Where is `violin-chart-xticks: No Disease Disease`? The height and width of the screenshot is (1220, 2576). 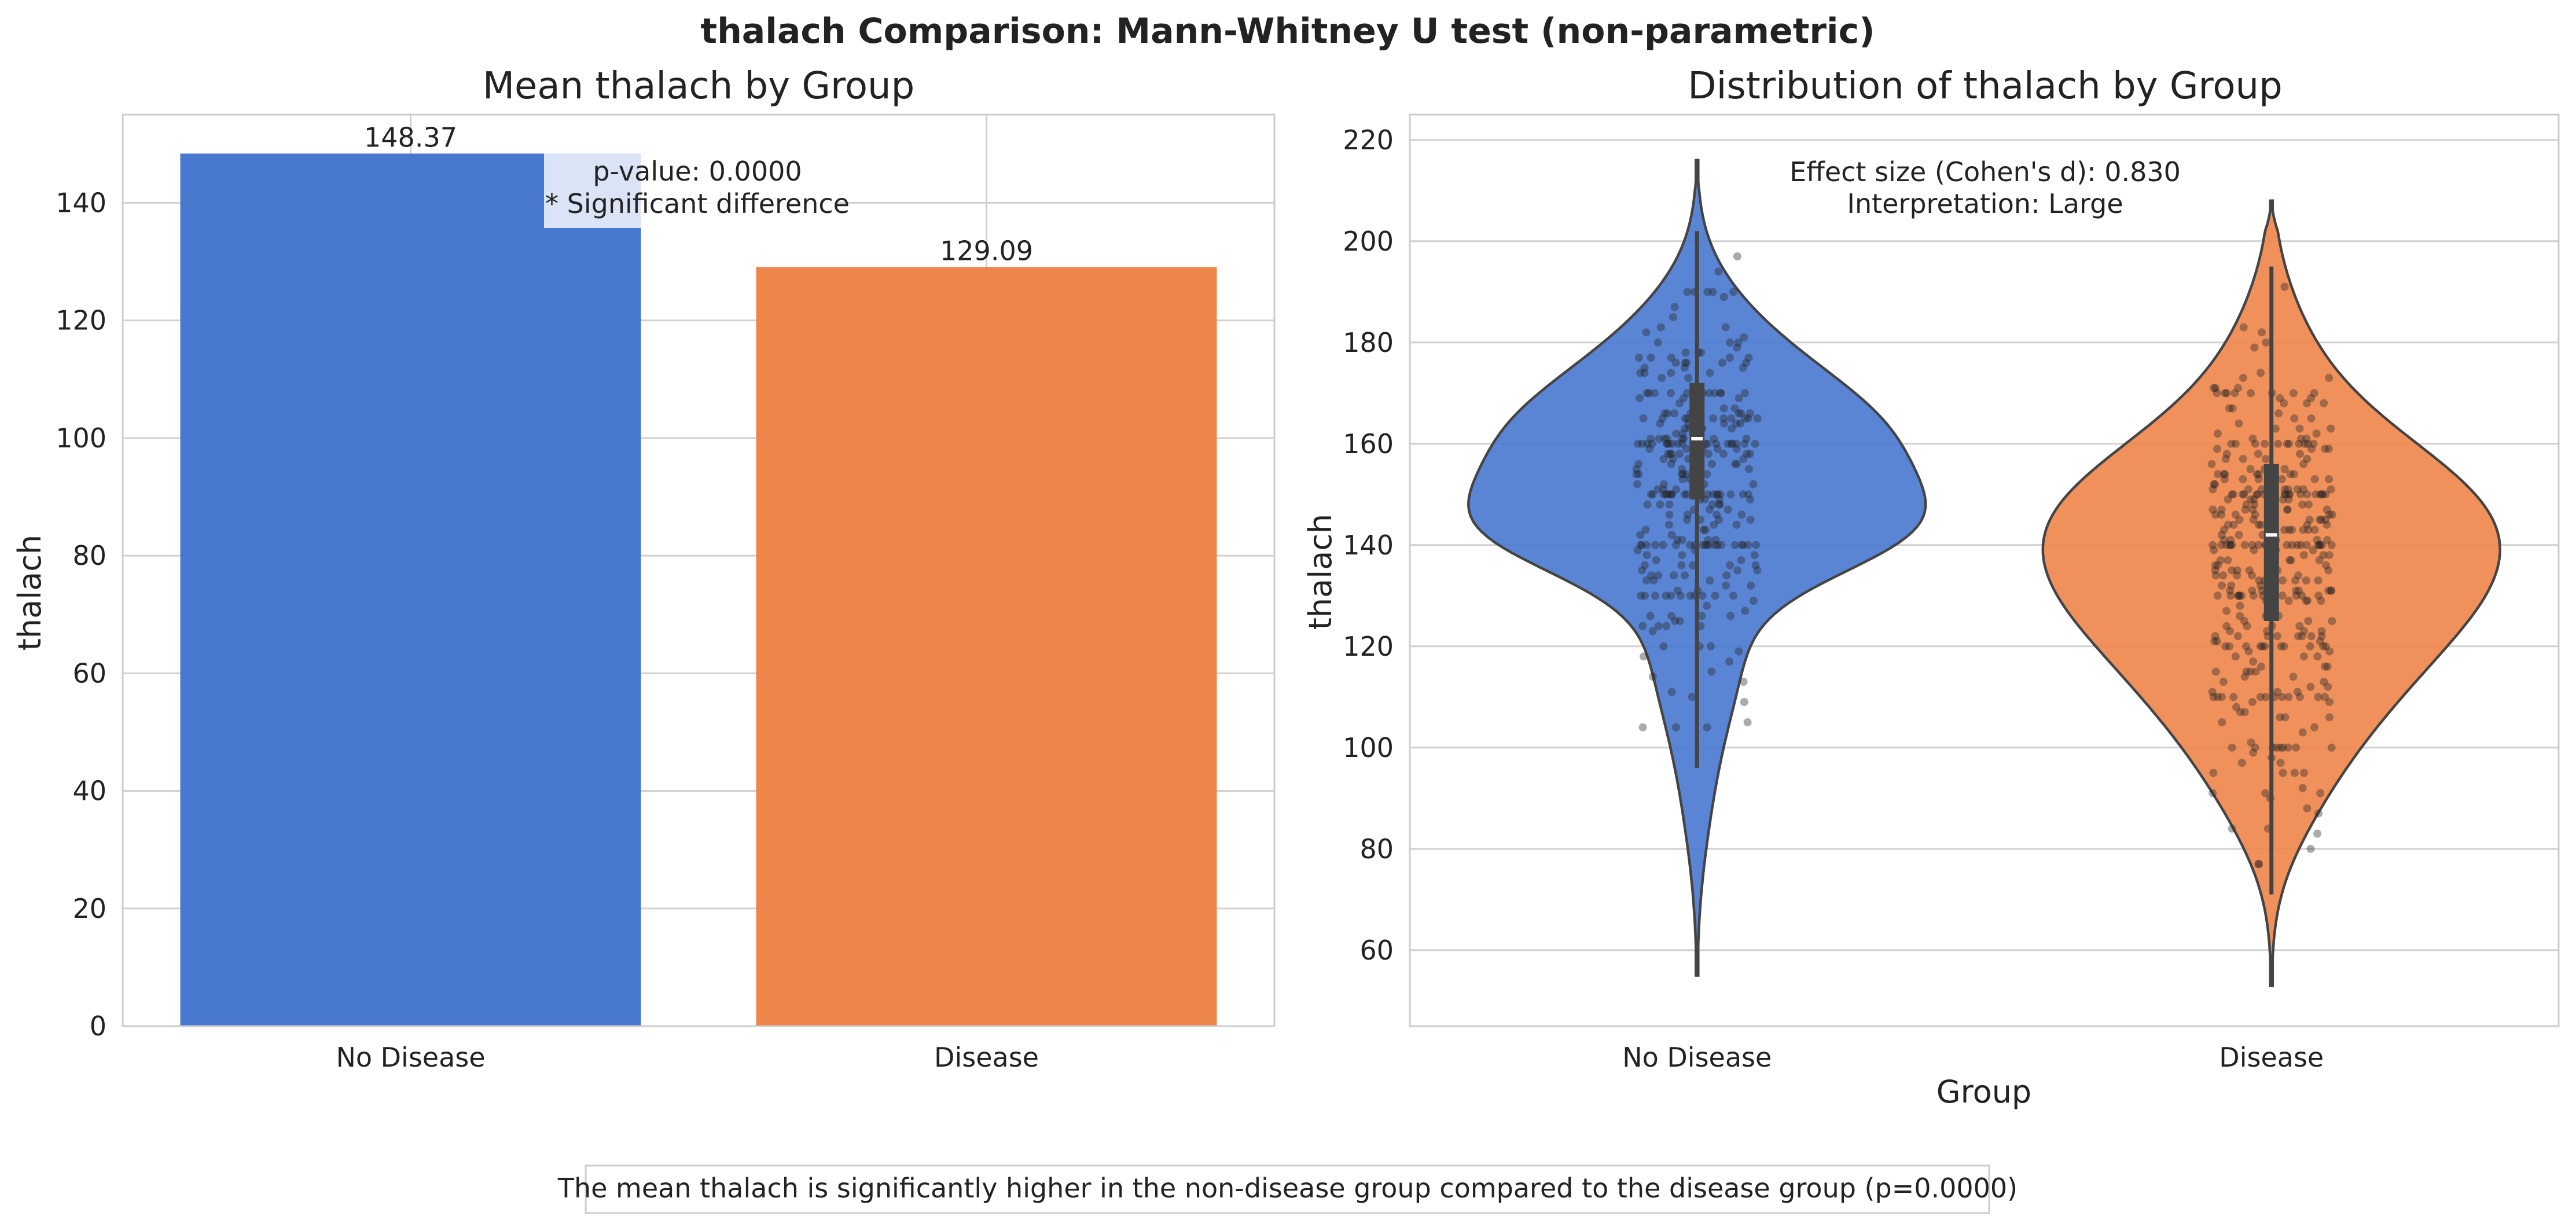
violin-chart-xticks: No Disease Disease is located at coordinates (1973, 1057).